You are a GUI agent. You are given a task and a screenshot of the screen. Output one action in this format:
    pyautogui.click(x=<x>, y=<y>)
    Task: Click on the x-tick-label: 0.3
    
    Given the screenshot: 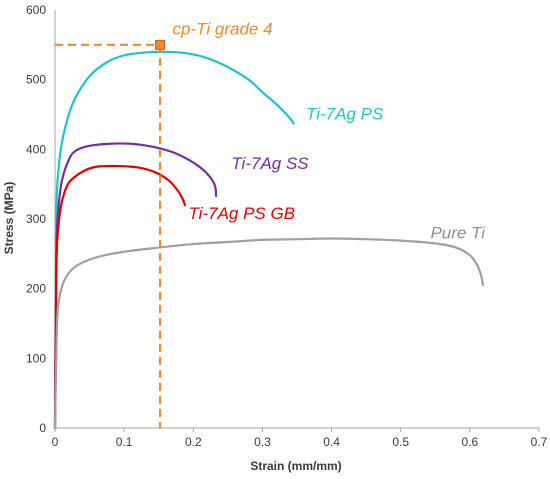 What is the action you would take?
    pyautogui.click(x=262, y=442)
    